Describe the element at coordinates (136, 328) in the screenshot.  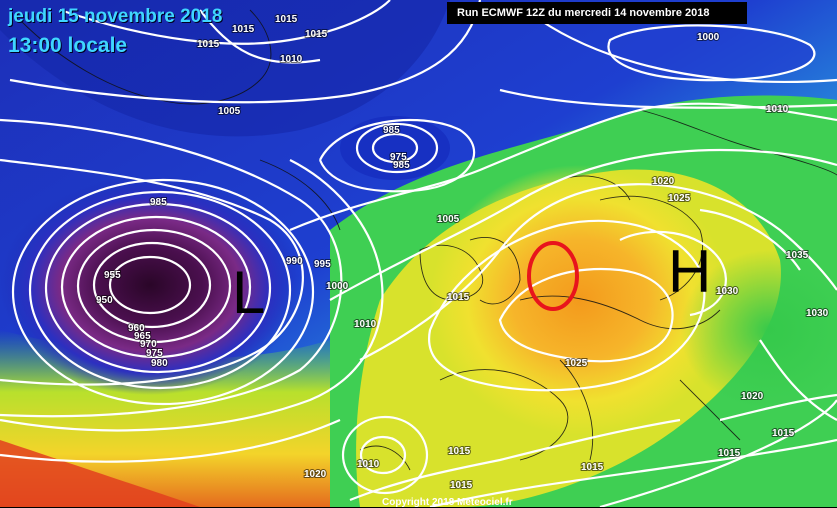
I see `isobar-label: 960` at that location.